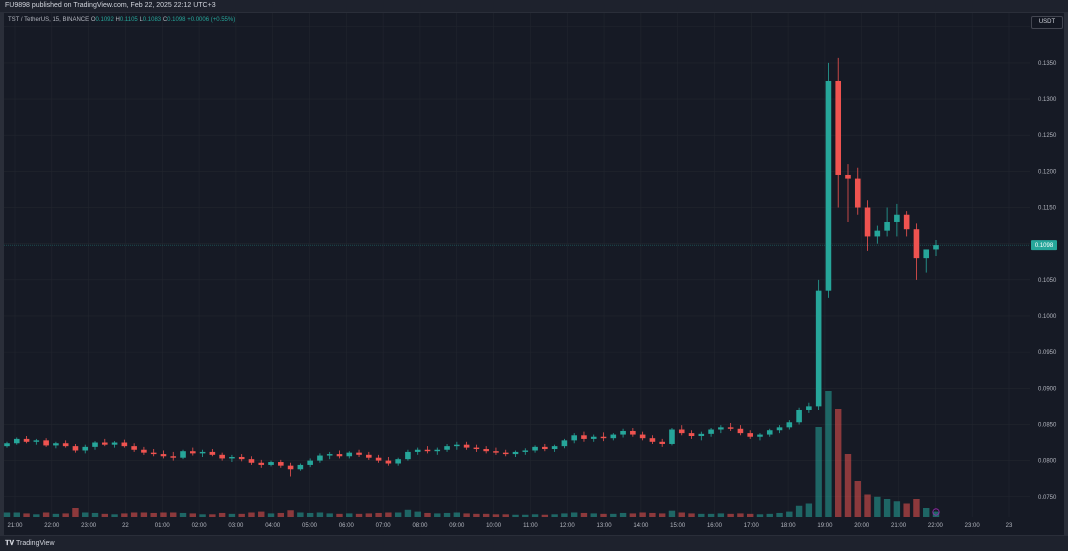 The width and height of the screenshot is (1068, 551). Describe the element at coordinates (530, 526) in the screenshot. I see `x-tick-label: 11:00` at that location.